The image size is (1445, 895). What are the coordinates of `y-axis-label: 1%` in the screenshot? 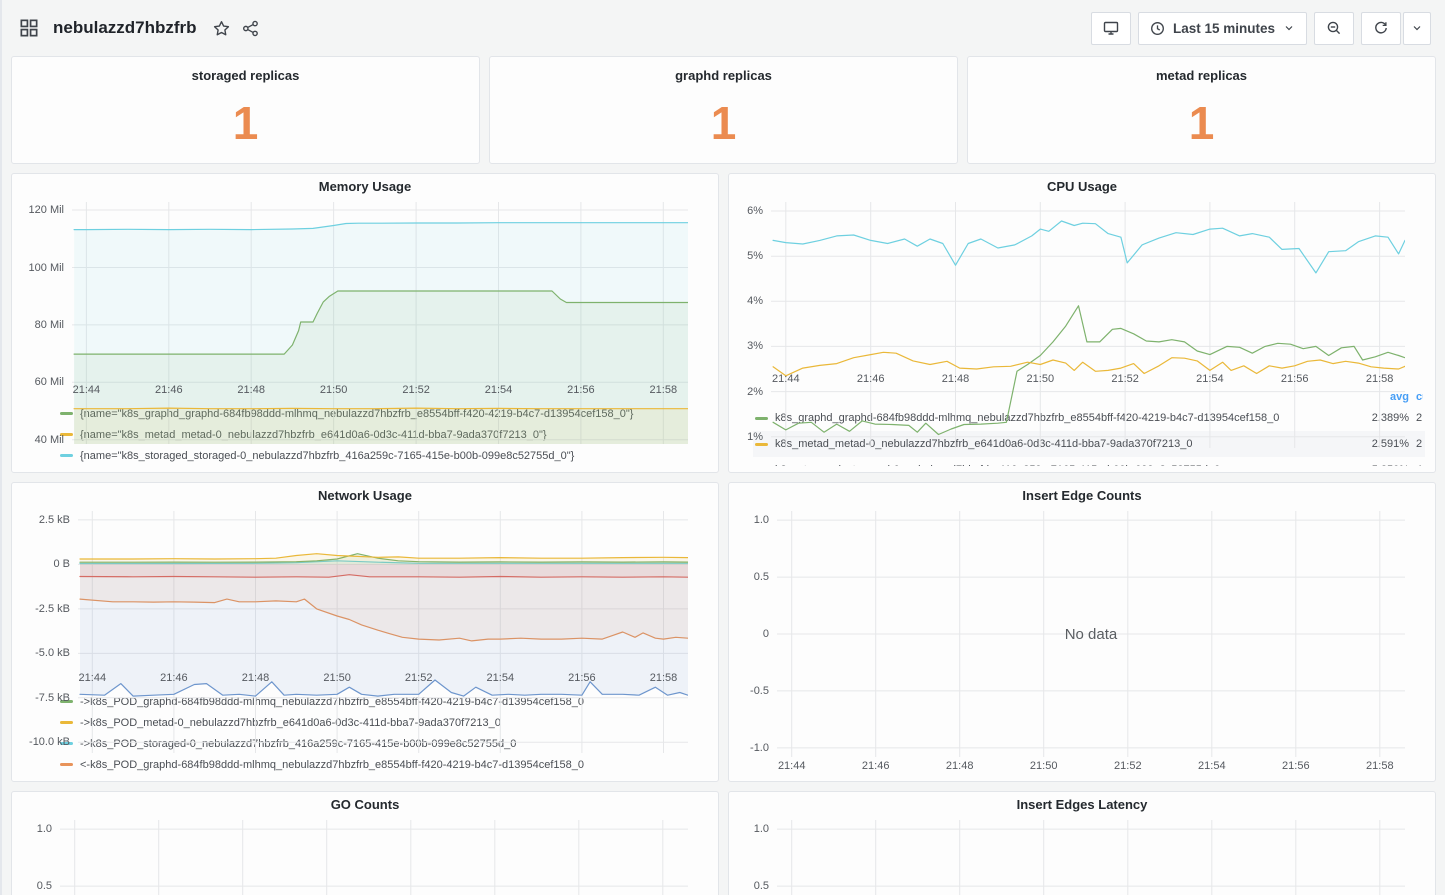 It's located at (755, 436).